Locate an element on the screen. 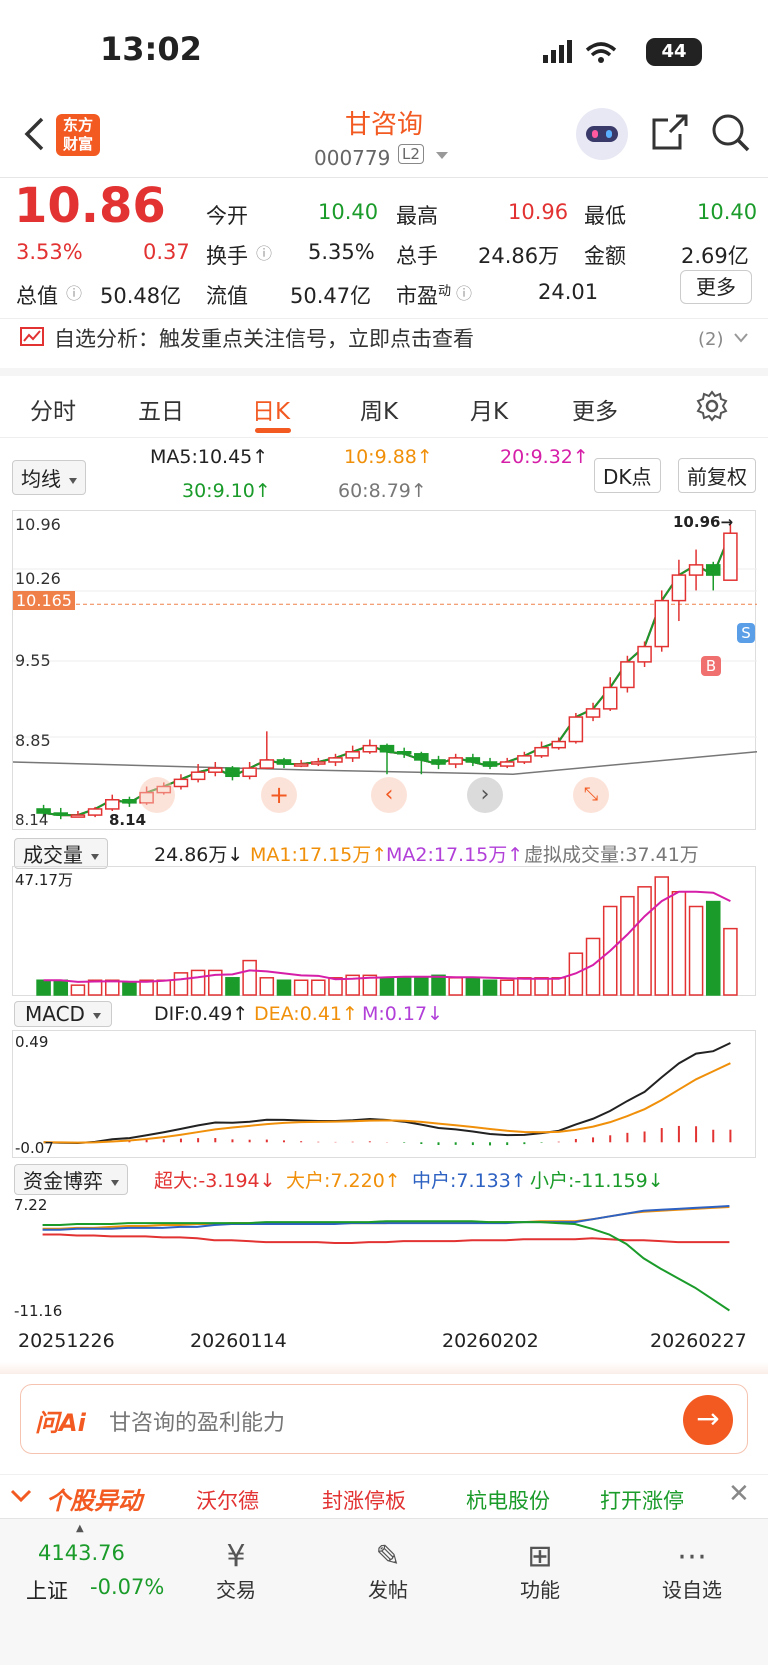 Image resolution: width=768 pixels, height=1665 pixels. indicator-select-macd: MACD is located at coordinates (63, 1014).